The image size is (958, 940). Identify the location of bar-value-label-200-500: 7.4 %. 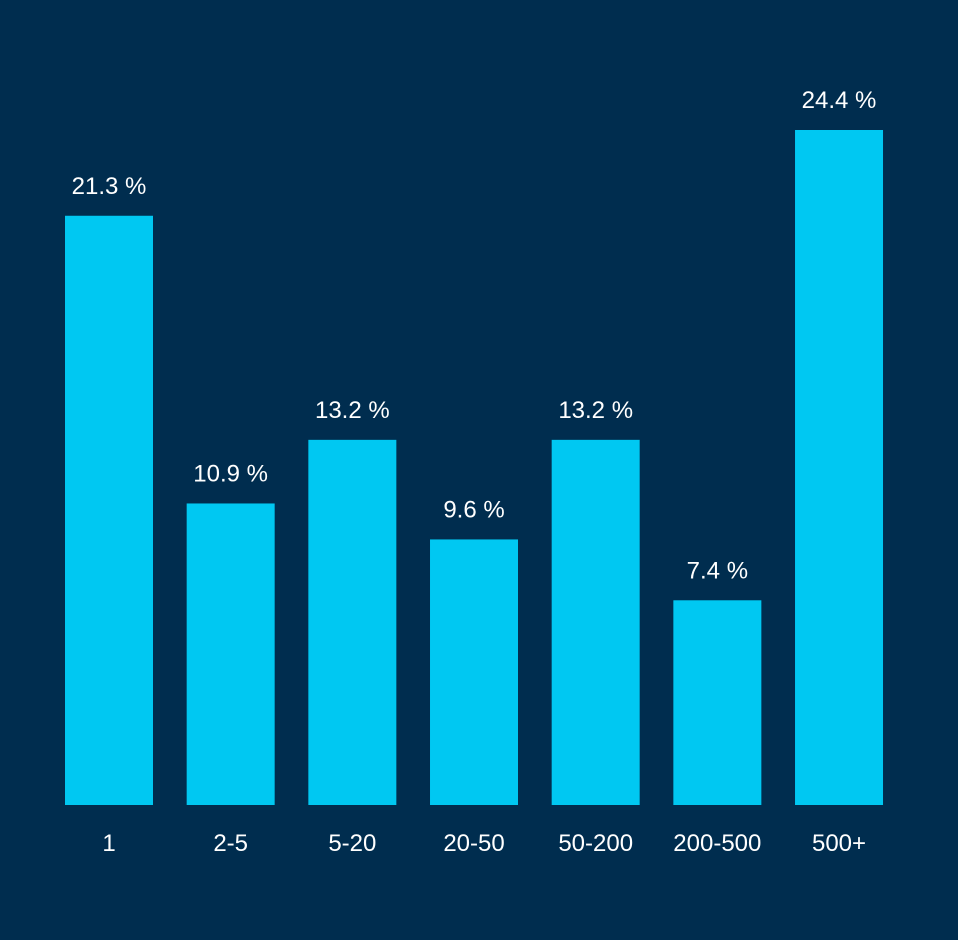
(717, 570).